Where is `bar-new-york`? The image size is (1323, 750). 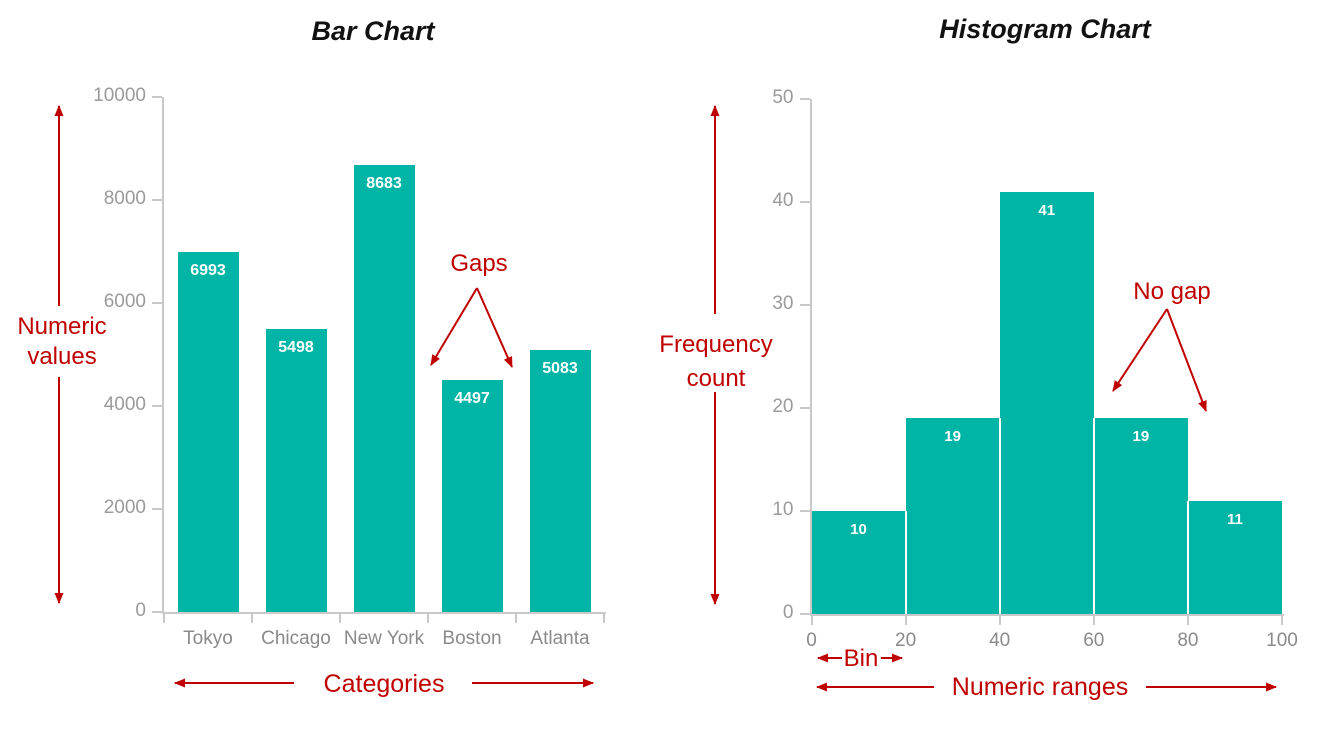
bar-new-york is located at coordinates (384, 388).